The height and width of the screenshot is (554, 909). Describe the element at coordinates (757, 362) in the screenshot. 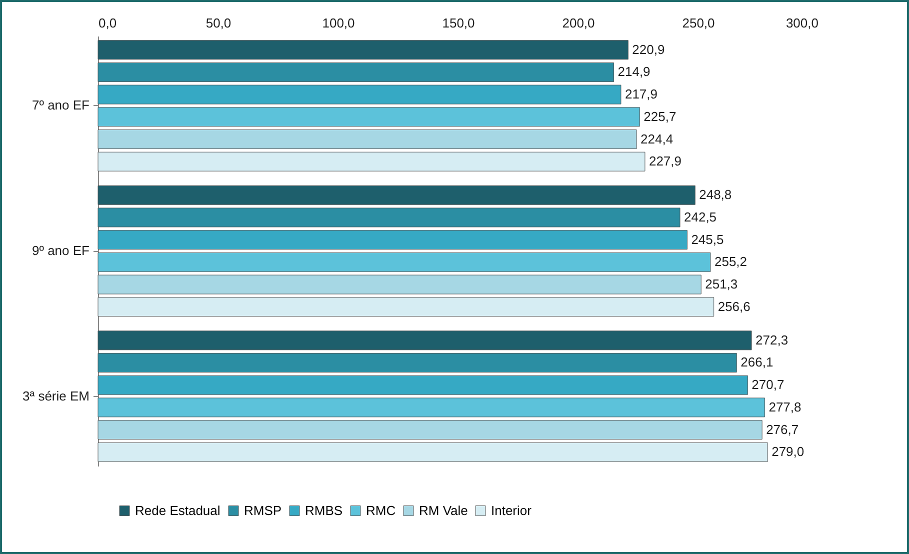

I see `data-label: 266,1` at that location.